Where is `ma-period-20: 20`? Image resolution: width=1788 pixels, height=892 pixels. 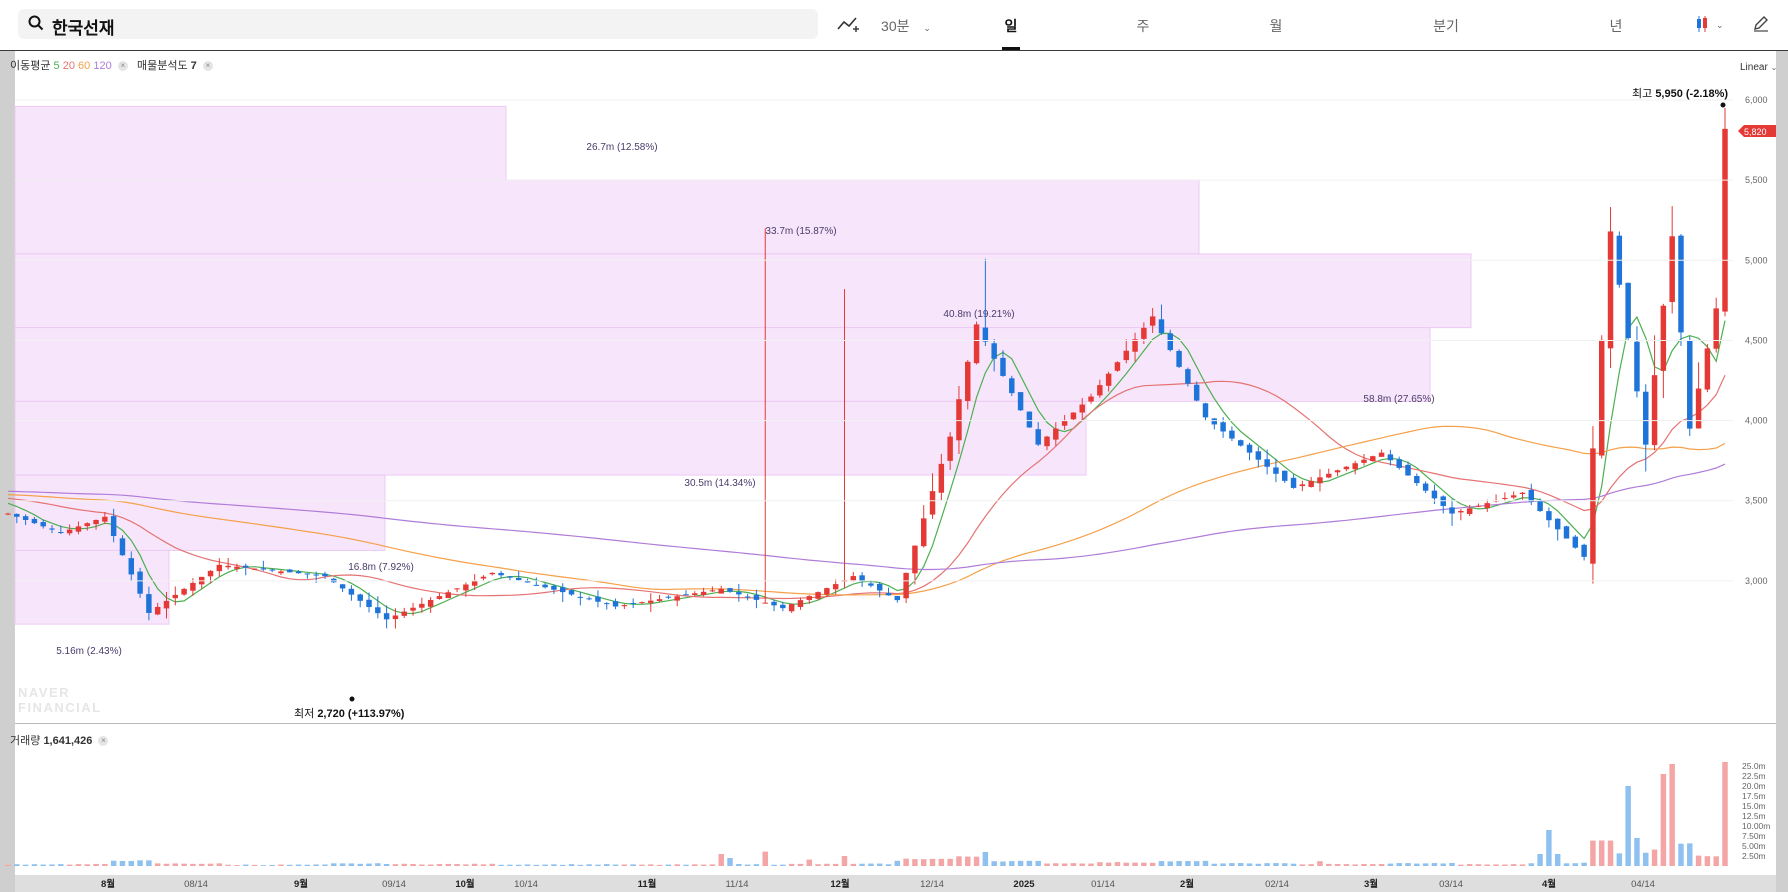 ma-period-20: 20 is located at coordinates (68, 66).